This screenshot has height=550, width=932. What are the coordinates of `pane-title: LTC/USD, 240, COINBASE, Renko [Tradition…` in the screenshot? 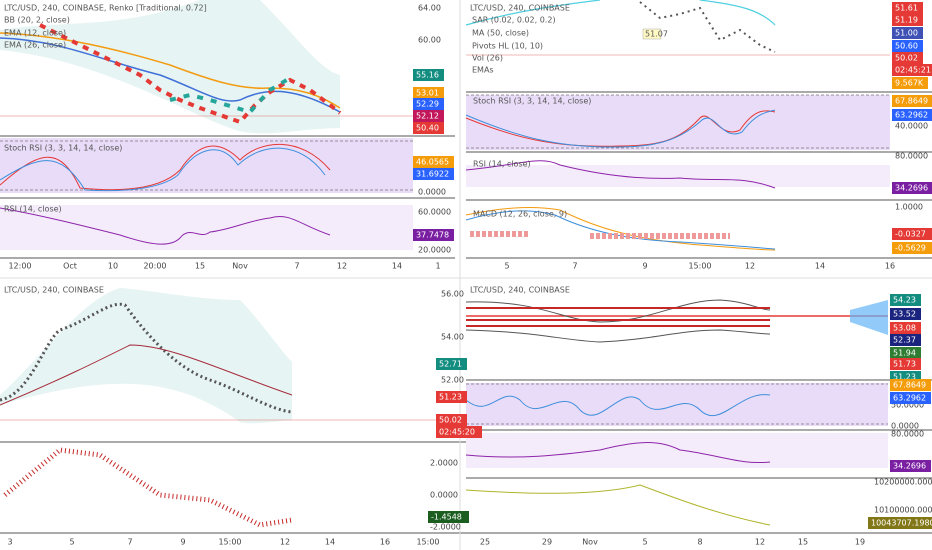 It's located at (105, 8).